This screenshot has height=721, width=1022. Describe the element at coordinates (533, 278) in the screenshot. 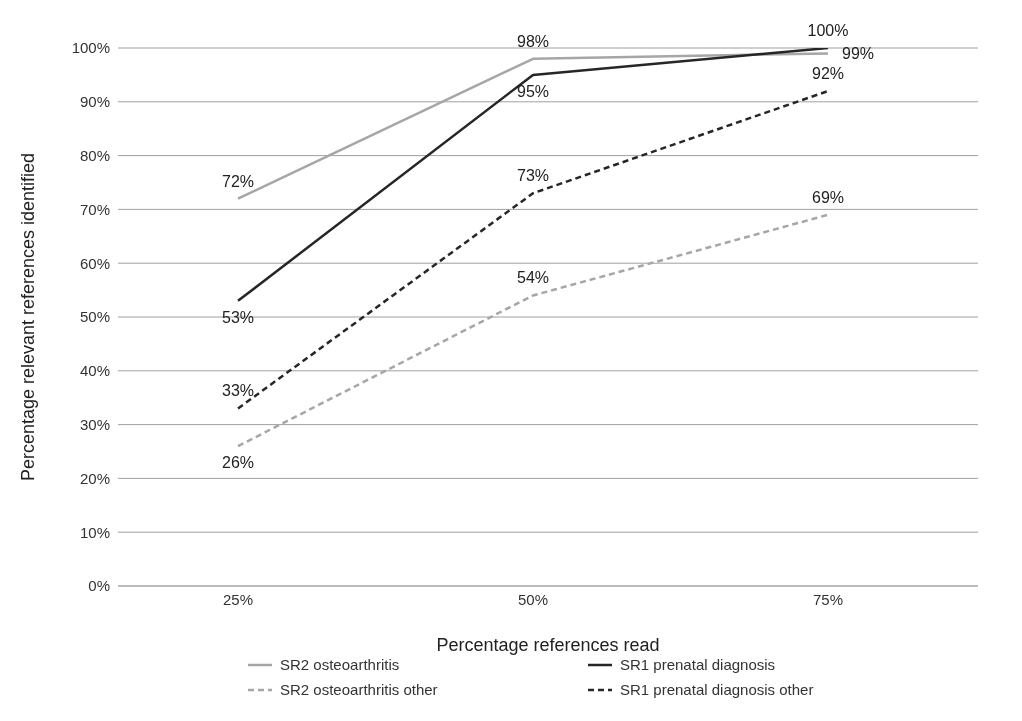

I see `data-label: 54%` at that location.